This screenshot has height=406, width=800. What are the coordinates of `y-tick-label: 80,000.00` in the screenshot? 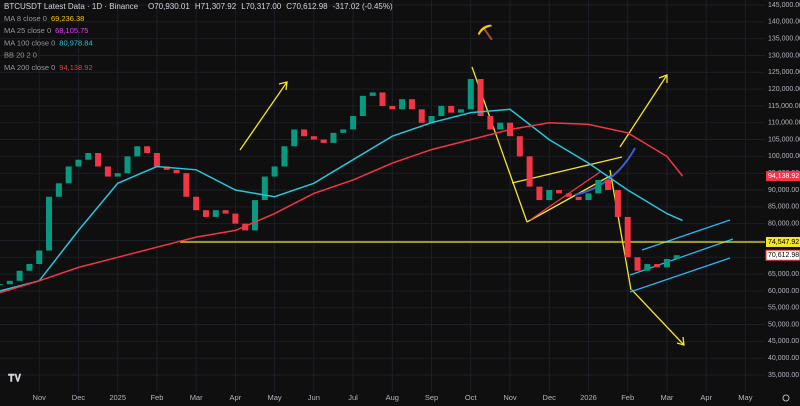 It's located at (783, 223).